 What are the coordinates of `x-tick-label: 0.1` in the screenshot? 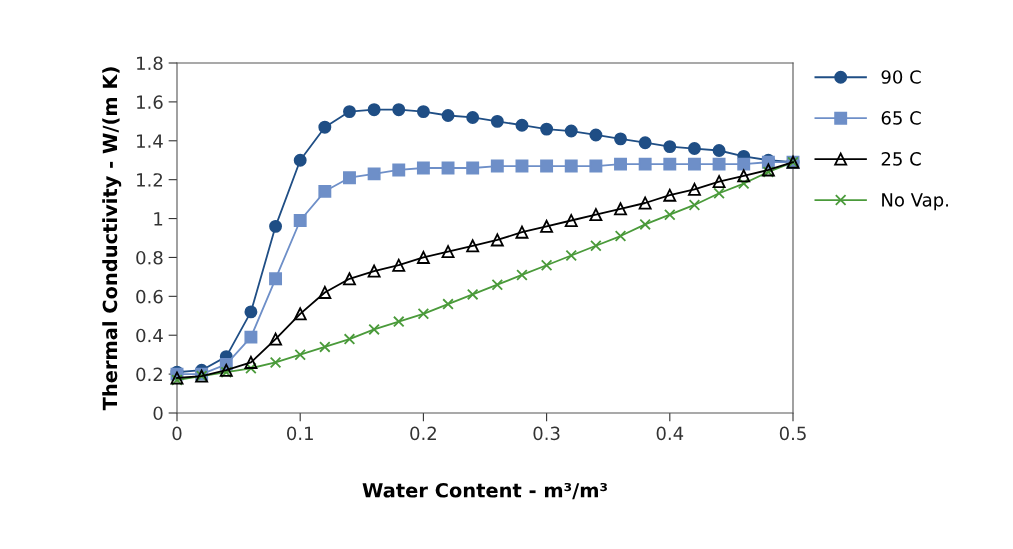 It's located at (300, 433).